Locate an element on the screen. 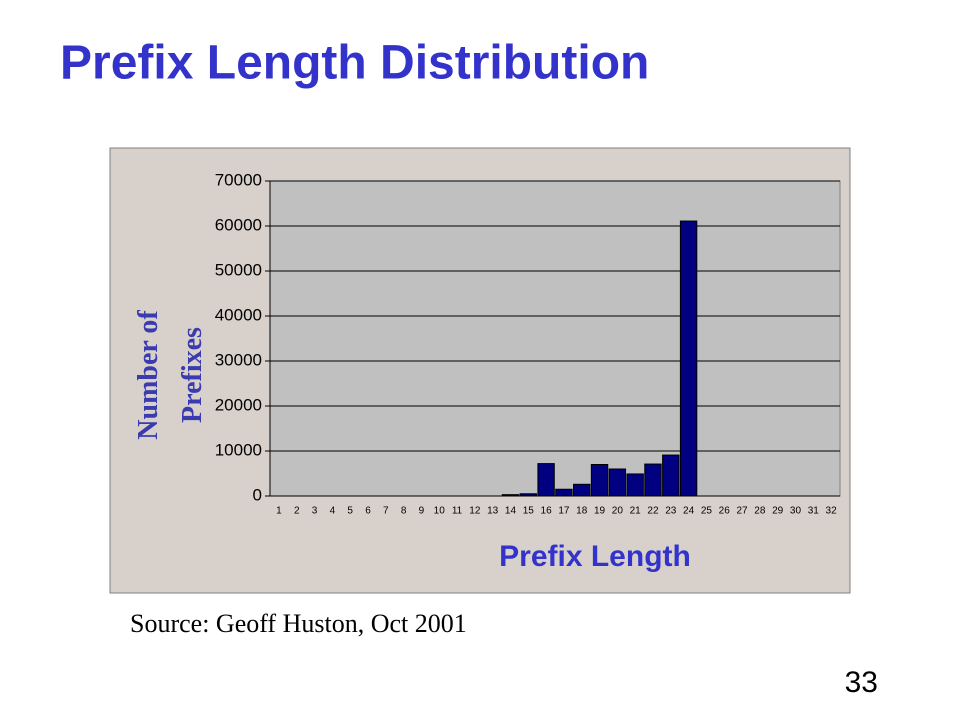  x-tick-label: 20 is located at coordinates (618, 511).